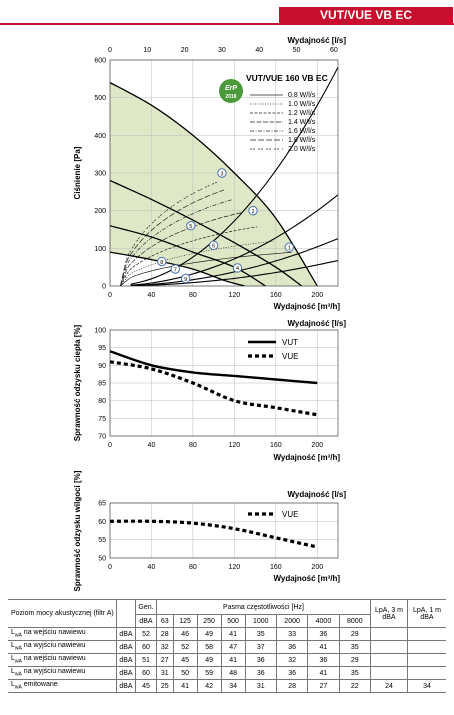  Describe the element at coordinates (316, 323) in the screenshot. I see `chart2-x2-label: Wydajność [l/s]` at that location.